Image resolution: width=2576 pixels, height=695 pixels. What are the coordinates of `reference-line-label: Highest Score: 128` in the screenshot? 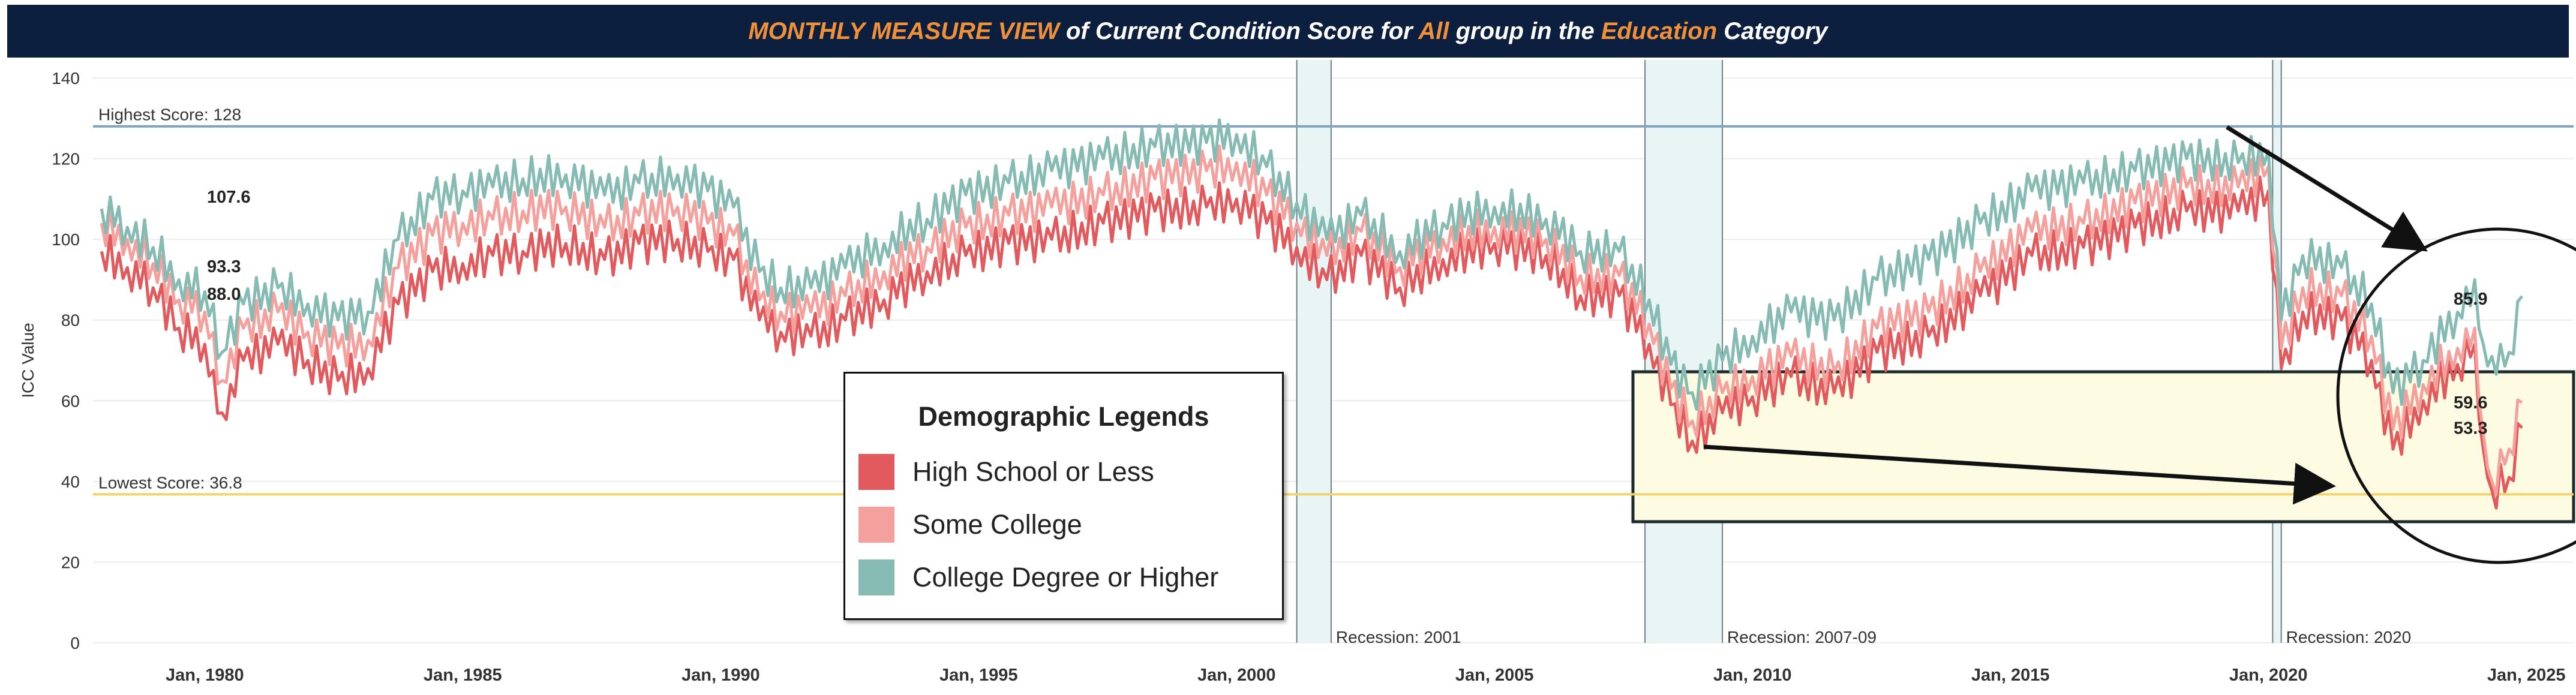 It's located at (170, 115).